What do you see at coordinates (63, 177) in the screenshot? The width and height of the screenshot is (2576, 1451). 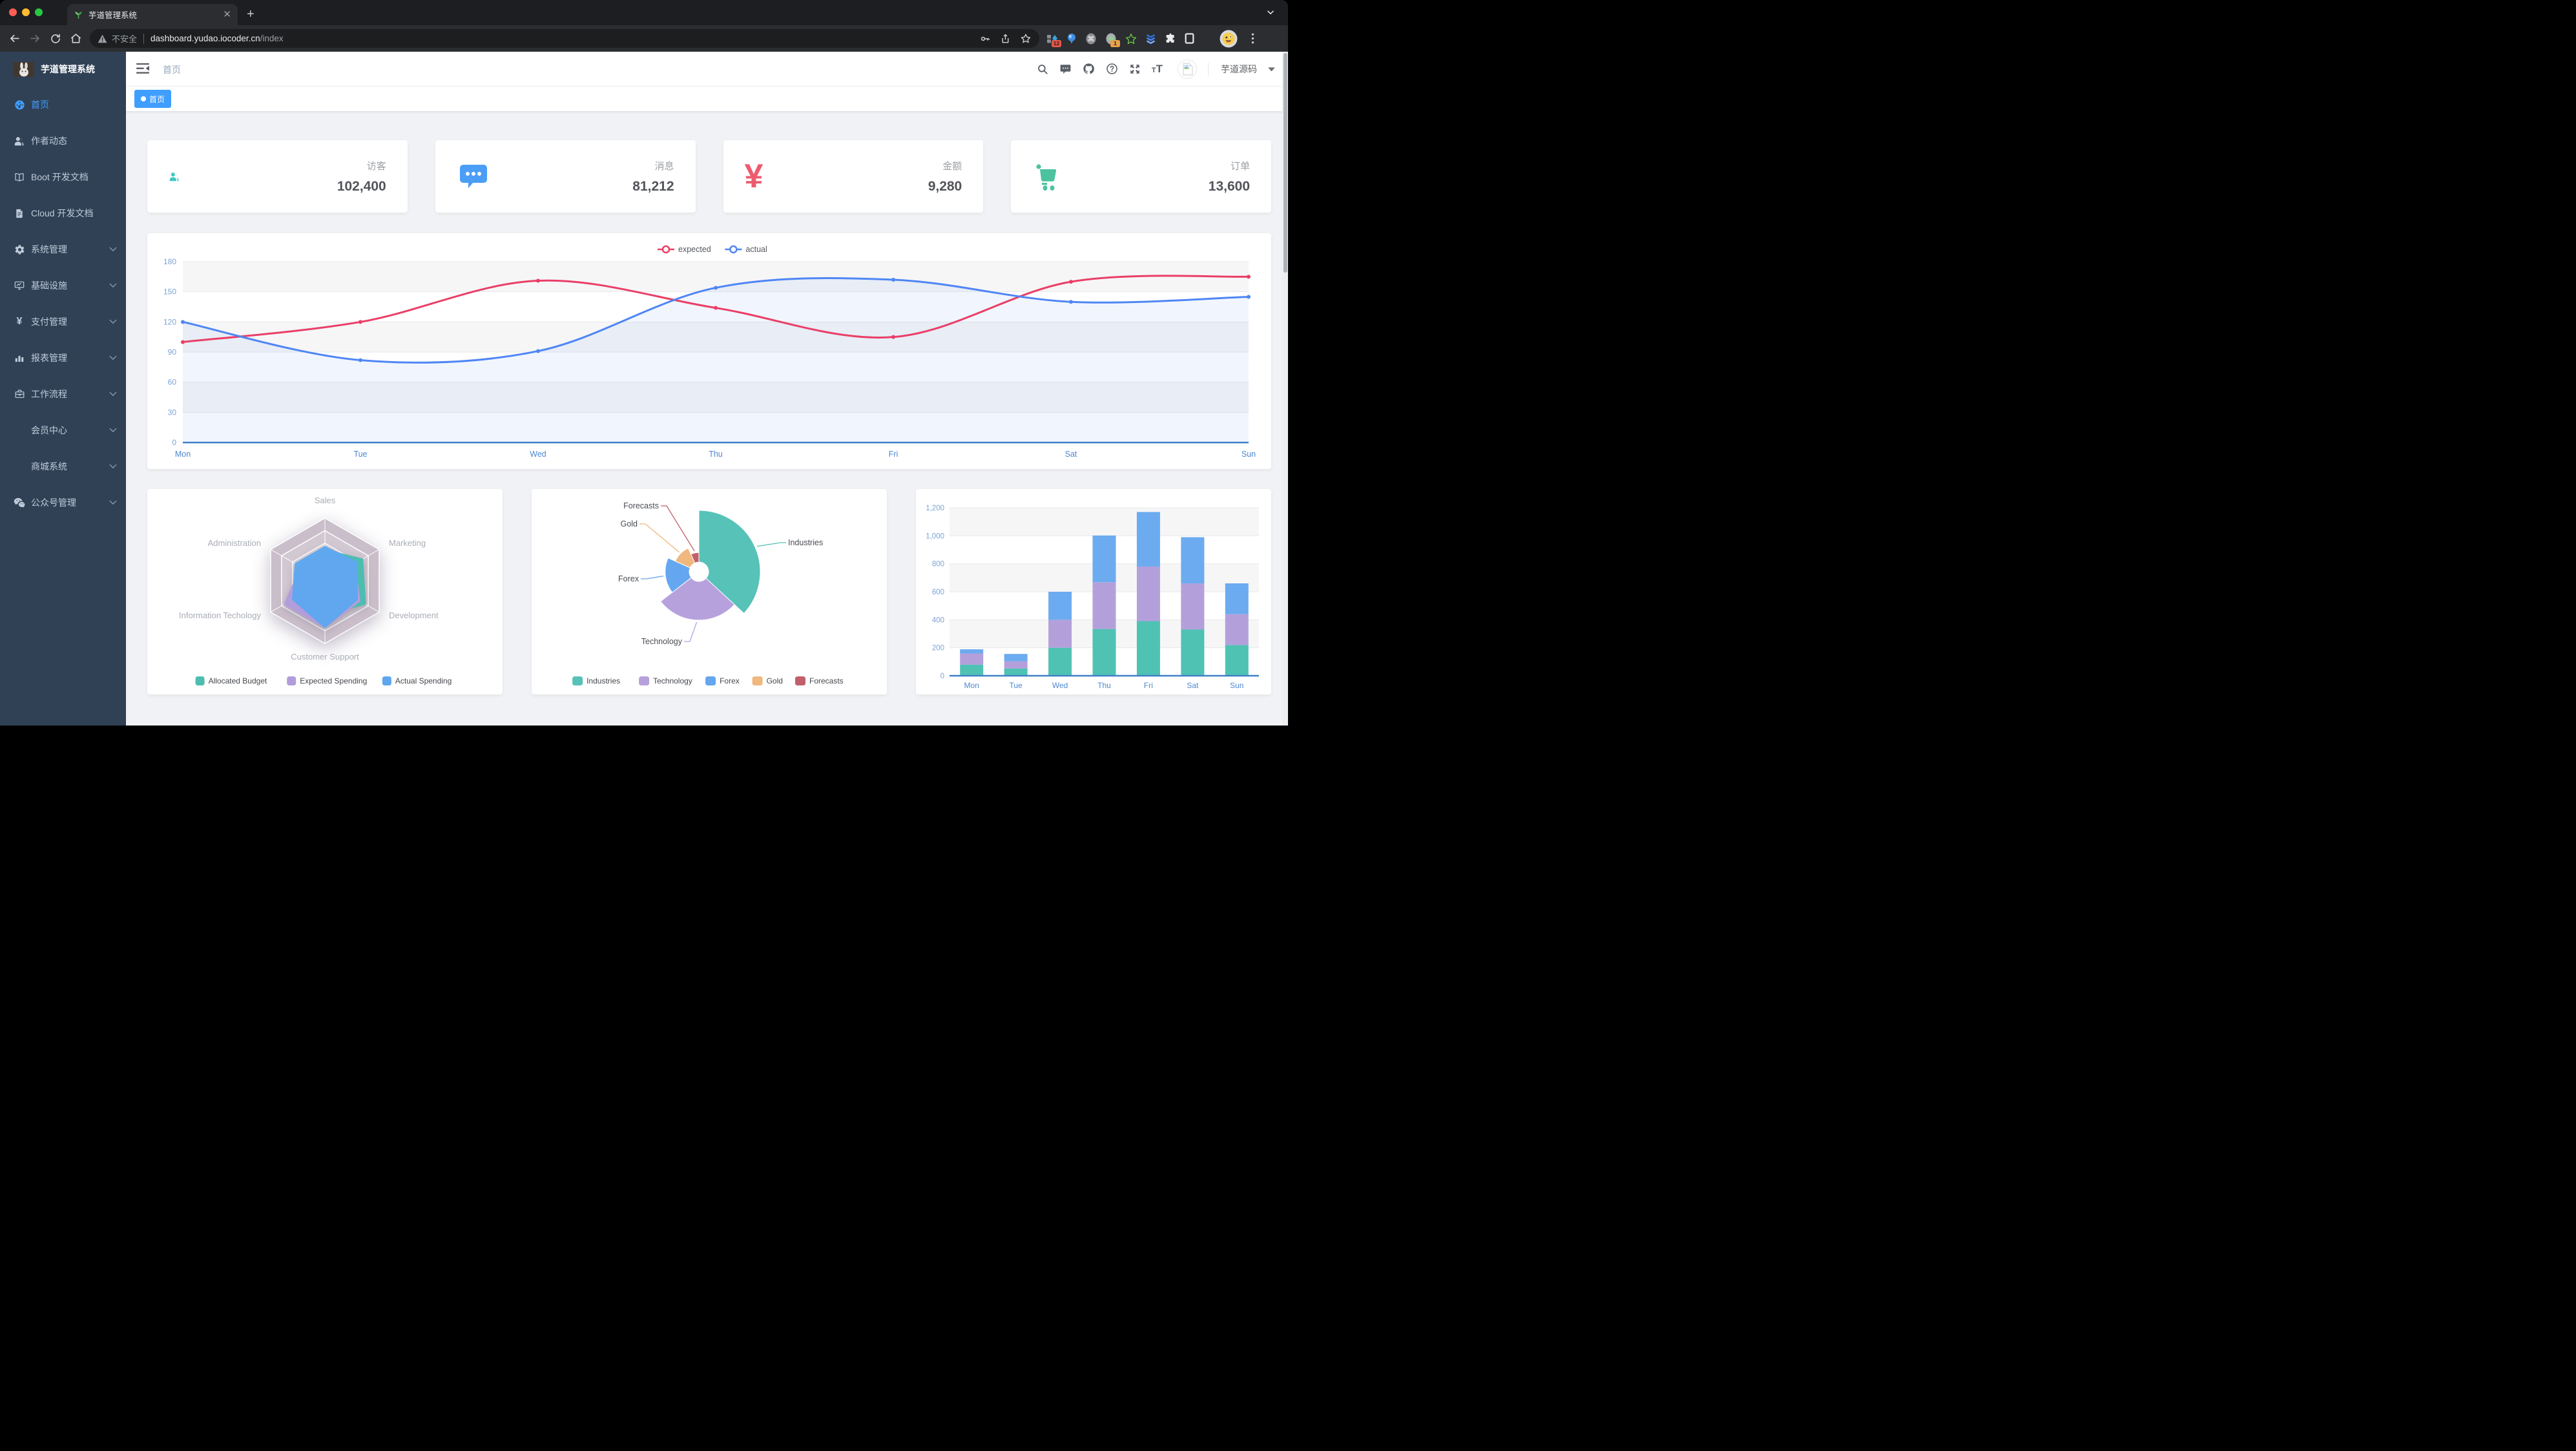 I see `sidebar-item-2: Boot 开发文档` at bounding box center [63, 177].